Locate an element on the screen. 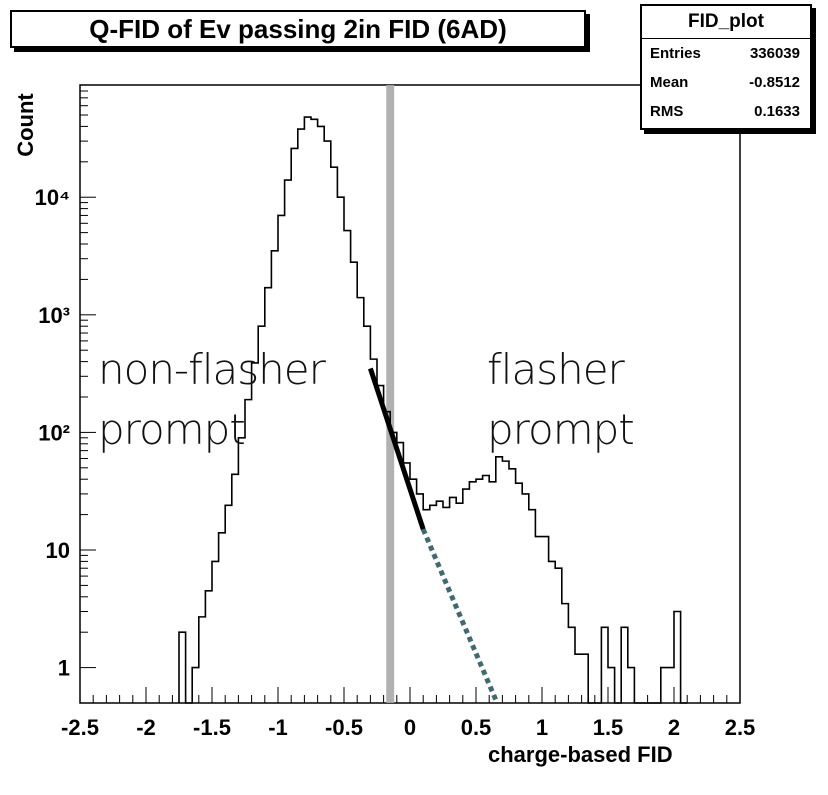 The image size is (828, 795). stats-value: -0.8512 is located at coordinates (774, 82).